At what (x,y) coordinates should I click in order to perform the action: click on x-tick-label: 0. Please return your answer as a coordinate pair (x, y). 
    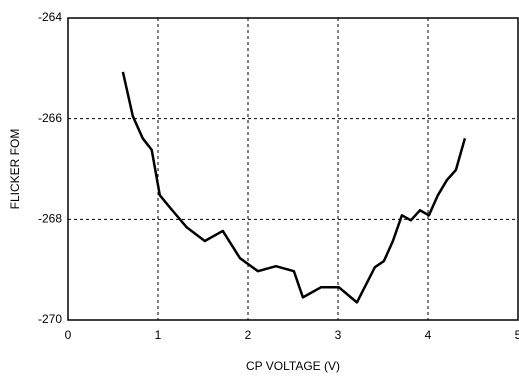
    Looking at the image, I should click on (68, 335).